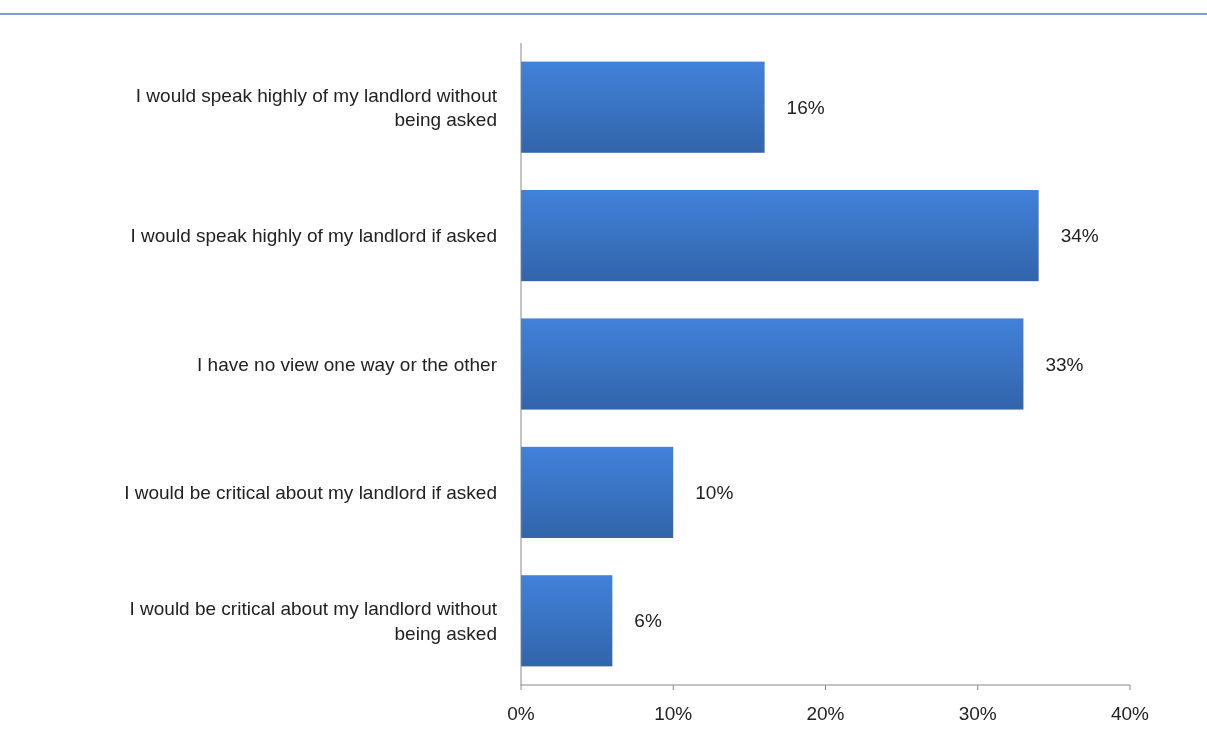 This screenshot has width=1207, height=731. I want to click on data-label: 16%, so click(805, 107).